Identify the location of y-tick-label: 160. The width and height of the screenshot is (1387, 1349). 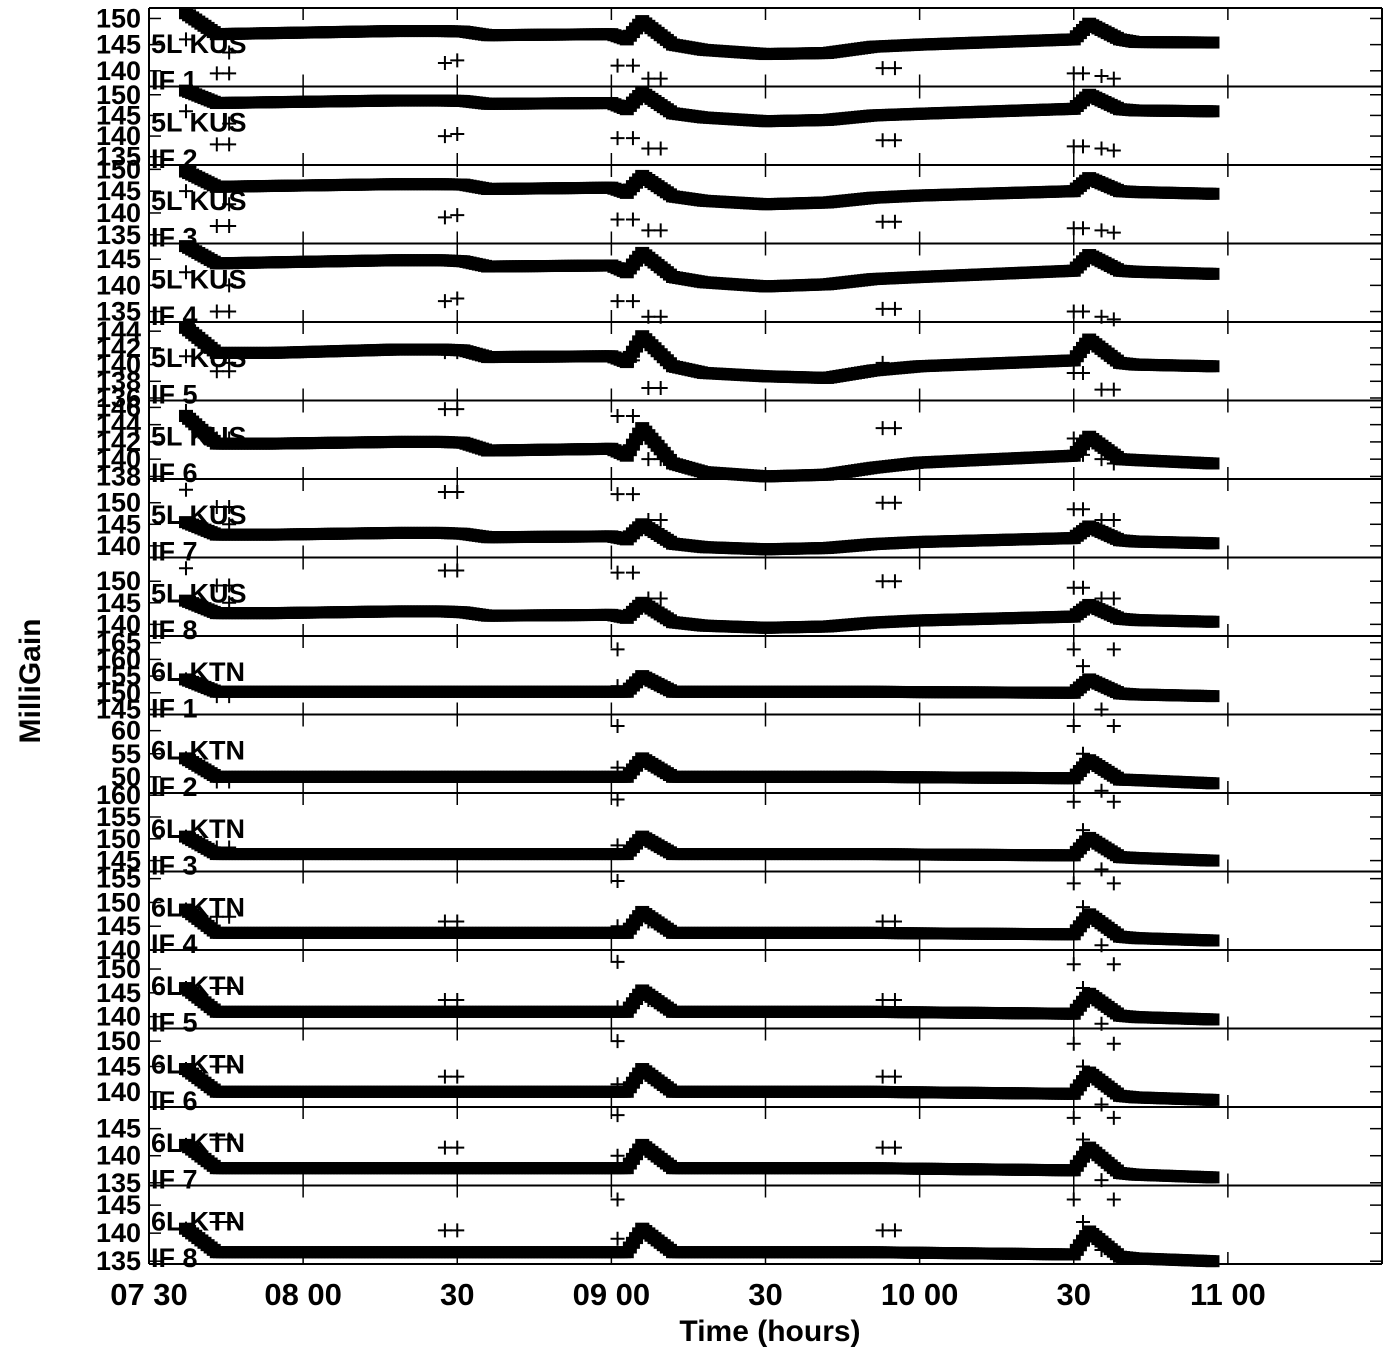
(118, 795).